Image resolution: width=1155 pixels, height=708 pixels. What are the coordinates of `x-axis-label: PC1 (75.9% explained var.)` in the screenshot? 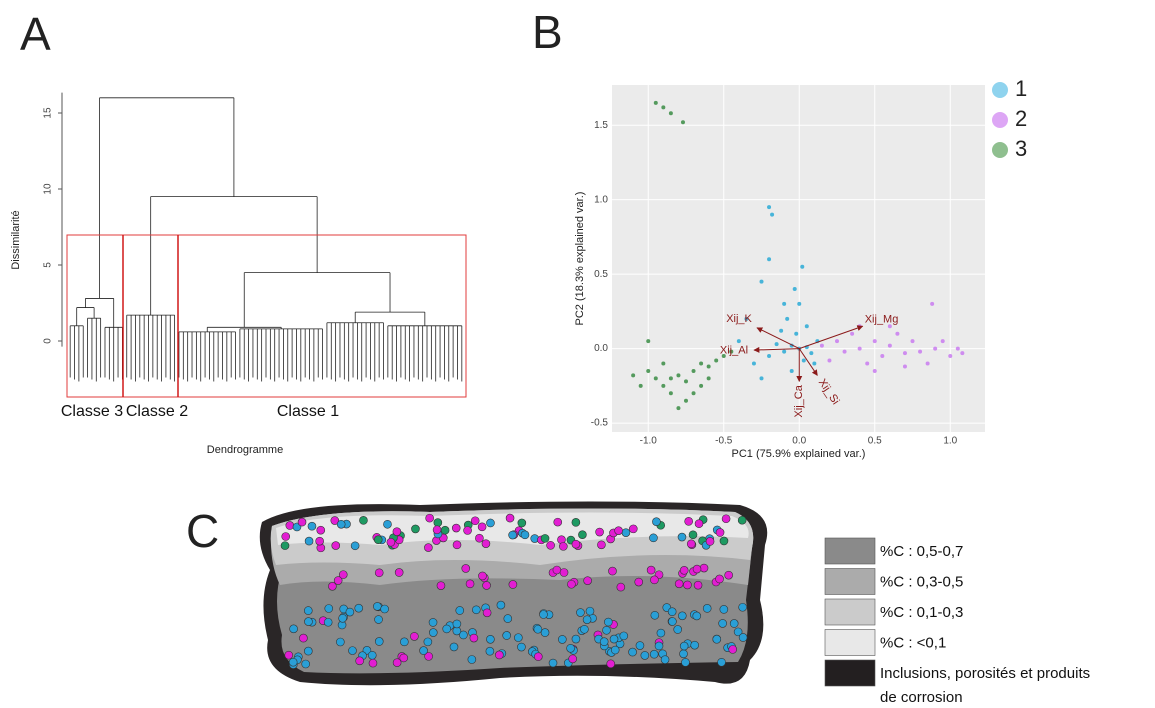 It's located at (799, 454).